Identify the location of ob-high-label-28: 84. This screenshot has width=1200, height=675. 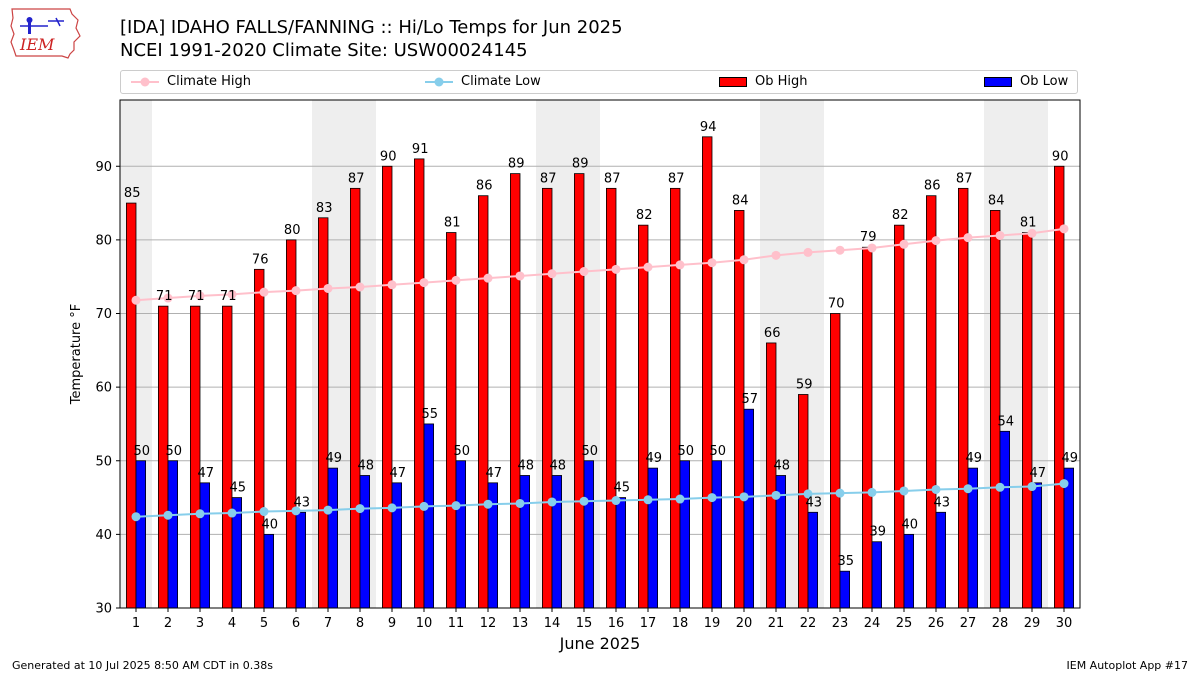
(996, 200).